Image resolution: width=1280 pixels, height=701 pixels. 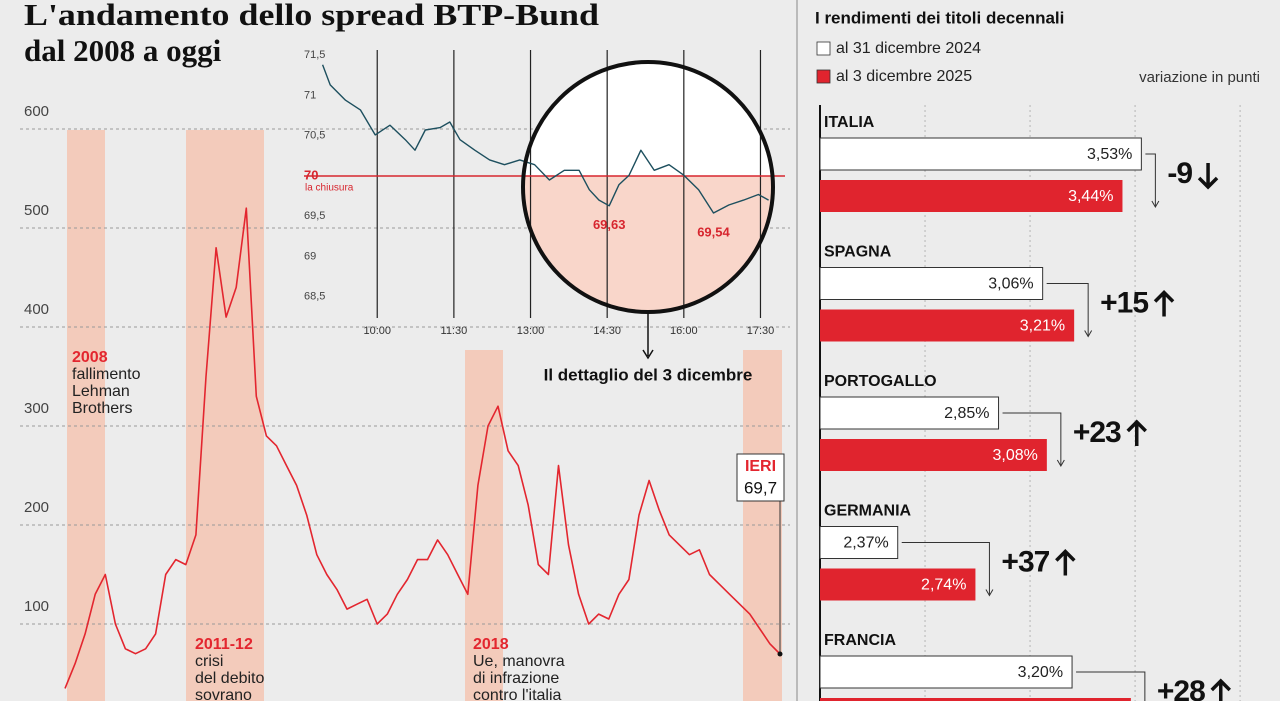 I want to click on category-label: PORTOGALLO, so click(x=880, y=381).